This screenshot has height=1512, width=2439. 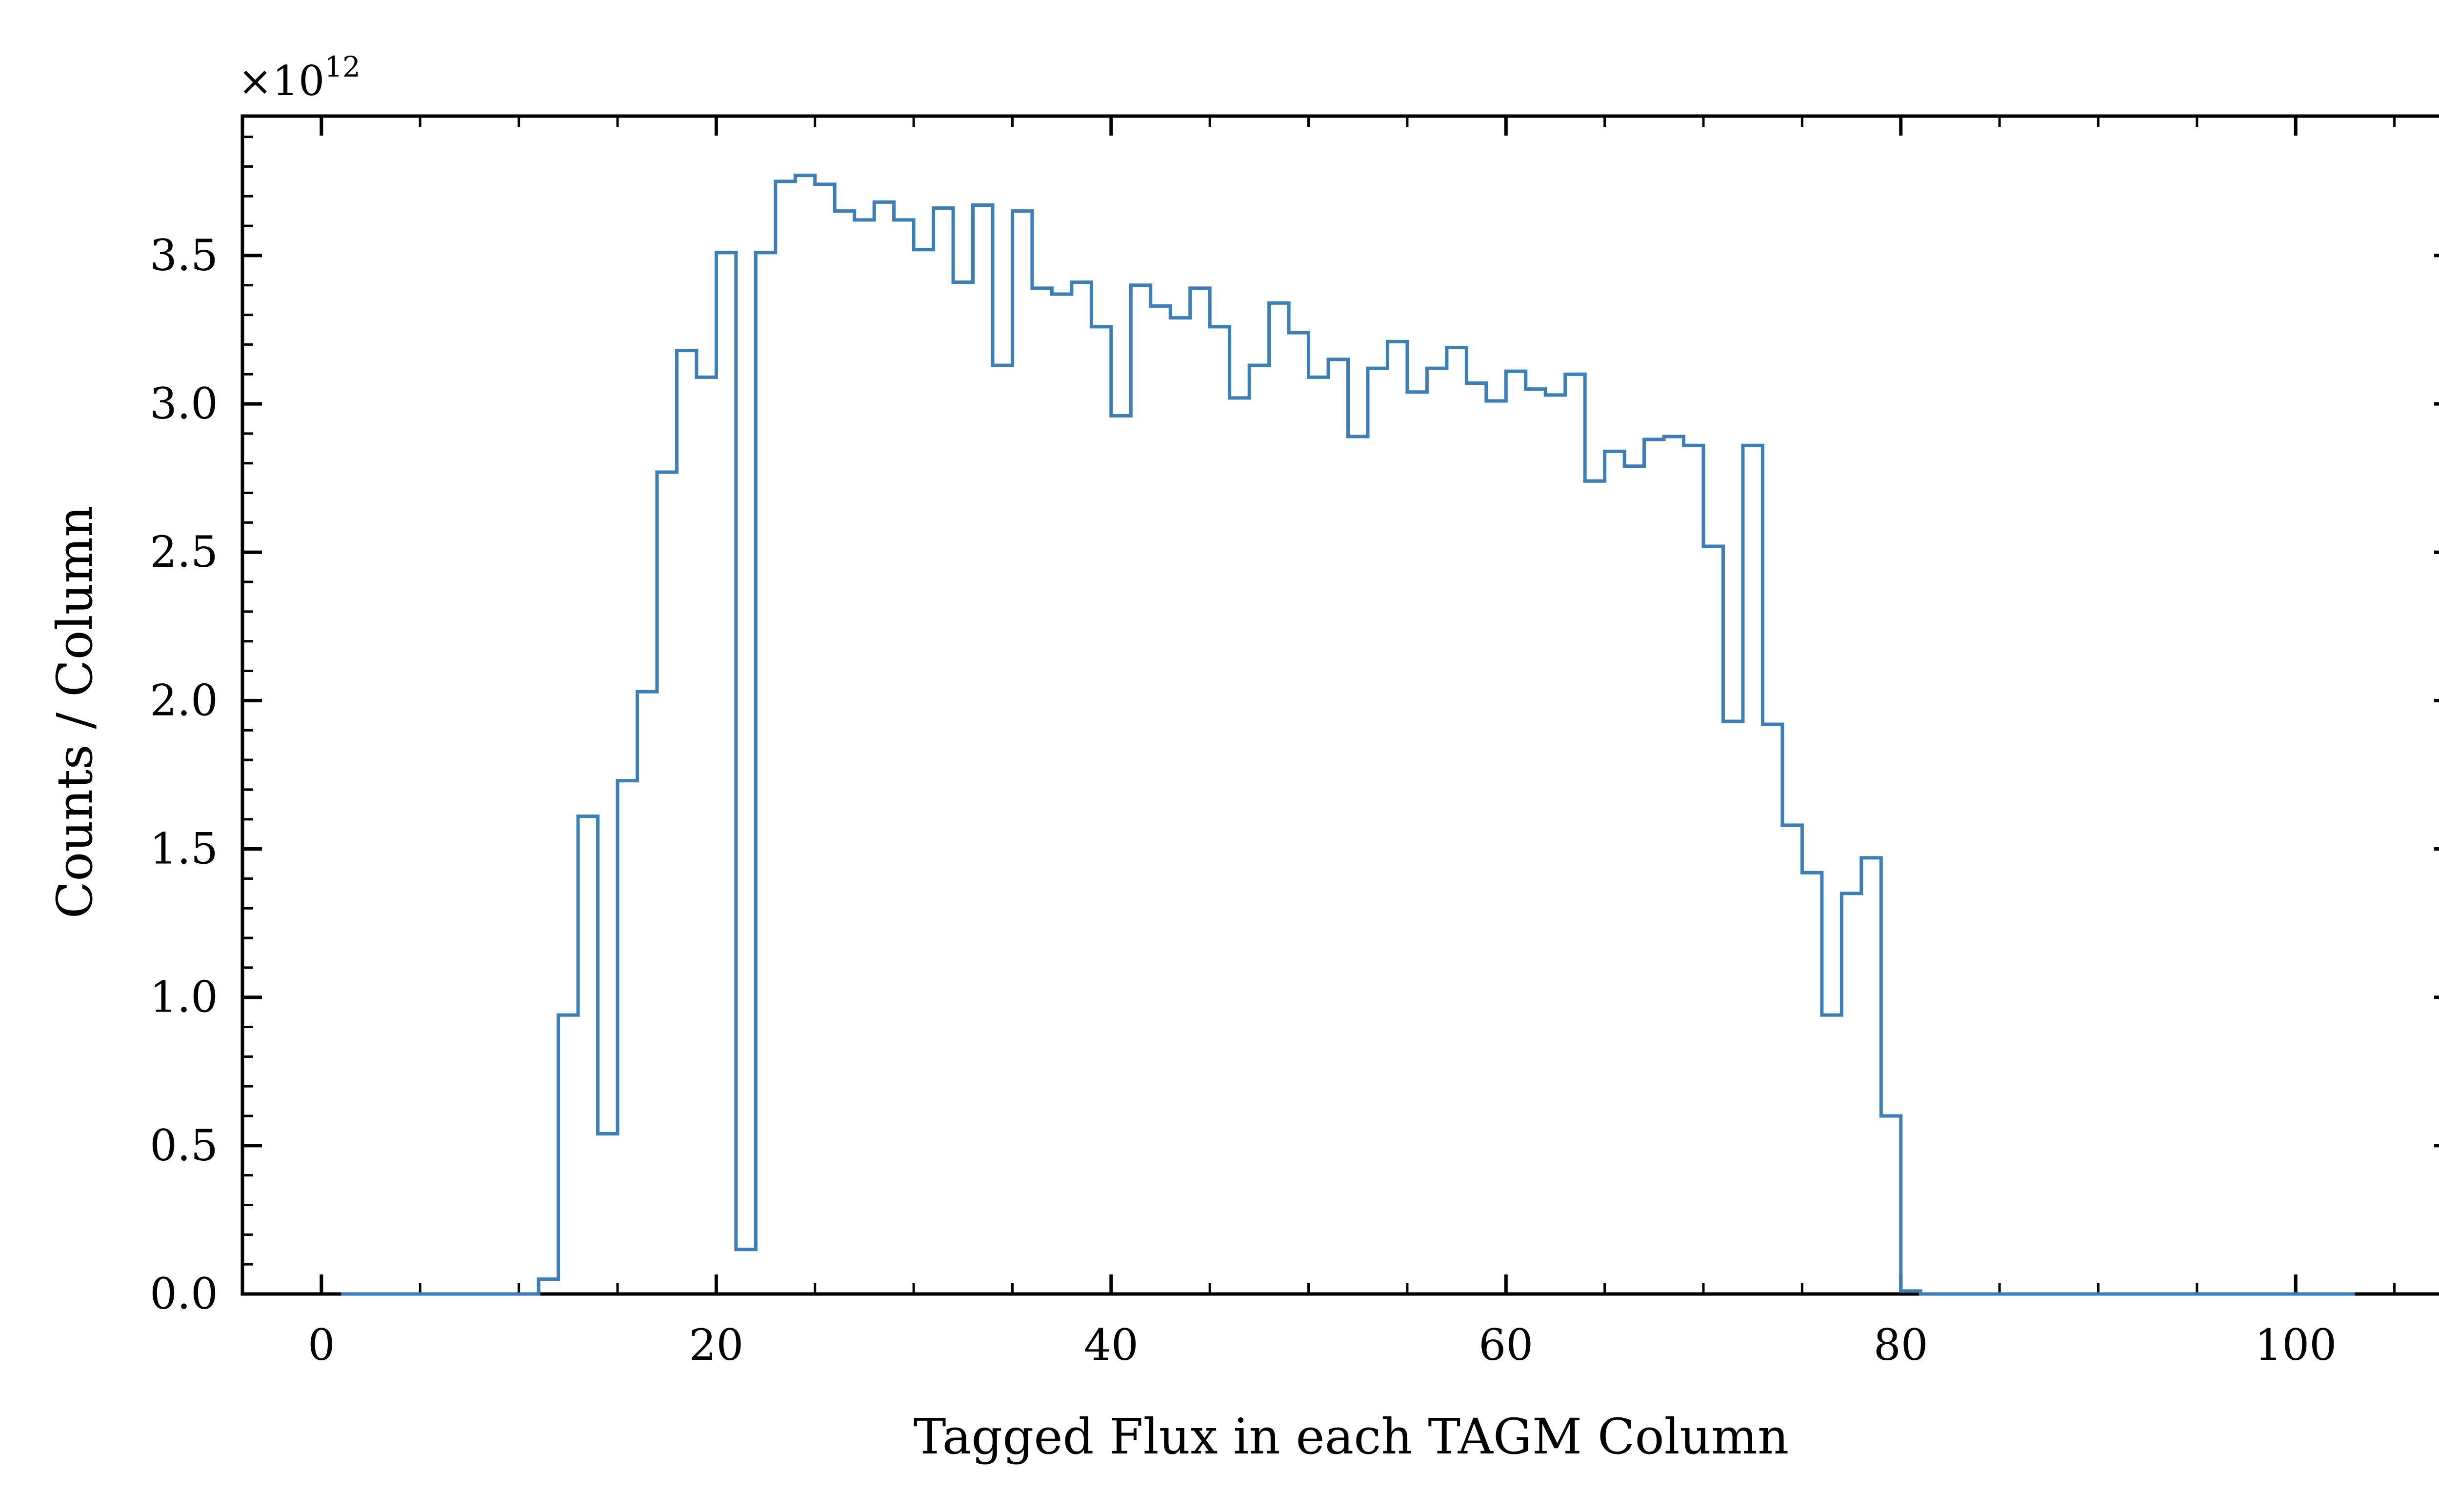 What do you see at coordinates (716, 1345) in the screenshot?
I see `x-tick-label: 20` at bounding box center [716, 1345].